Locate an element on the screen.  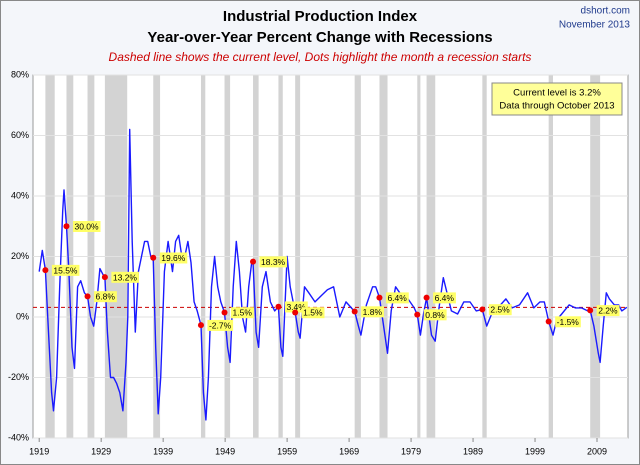
y-tick-label: 0% is located at coordinates (22, 316).